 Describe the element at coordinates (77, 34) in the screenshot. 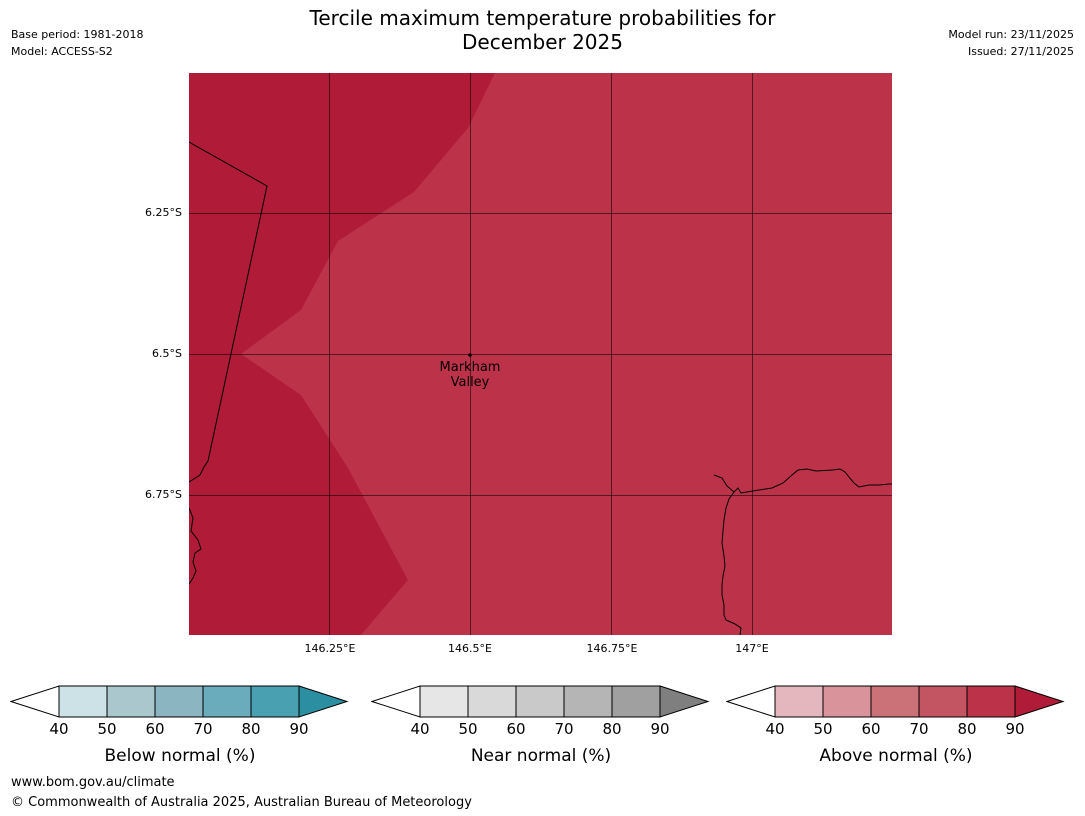

I see `base-period-text: Base period: 1981-2018` at that location.